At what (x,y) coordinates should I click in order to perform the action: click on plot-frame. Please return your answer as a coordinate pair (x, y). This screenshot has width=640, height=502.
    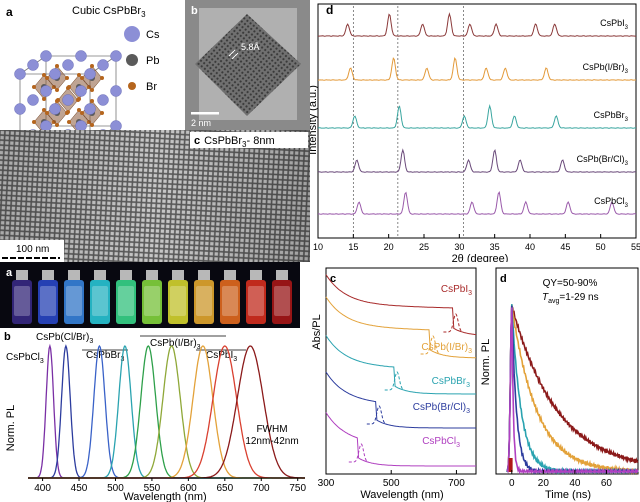
    Looking at the image, I should click on (401, 371).